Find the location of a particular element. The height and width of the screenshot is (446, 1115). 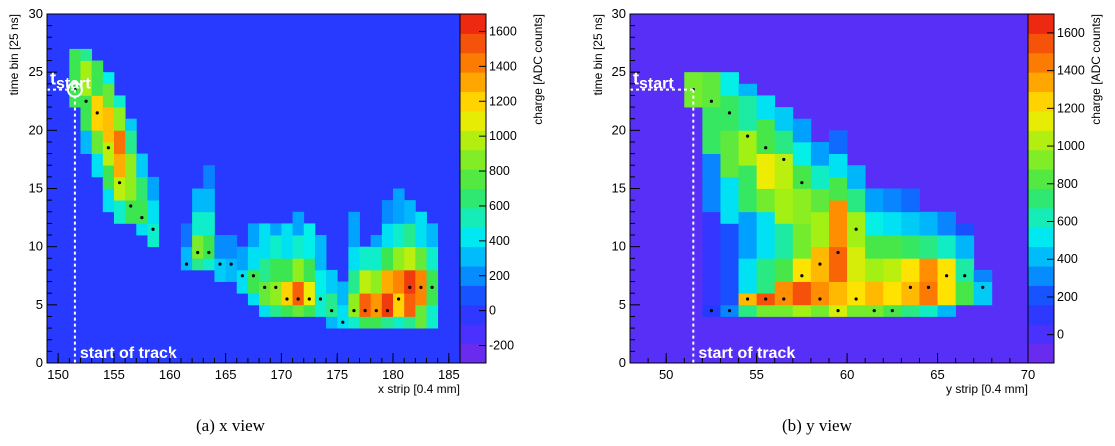

x-tick-label: 170 is located at coordinates (282, 374).